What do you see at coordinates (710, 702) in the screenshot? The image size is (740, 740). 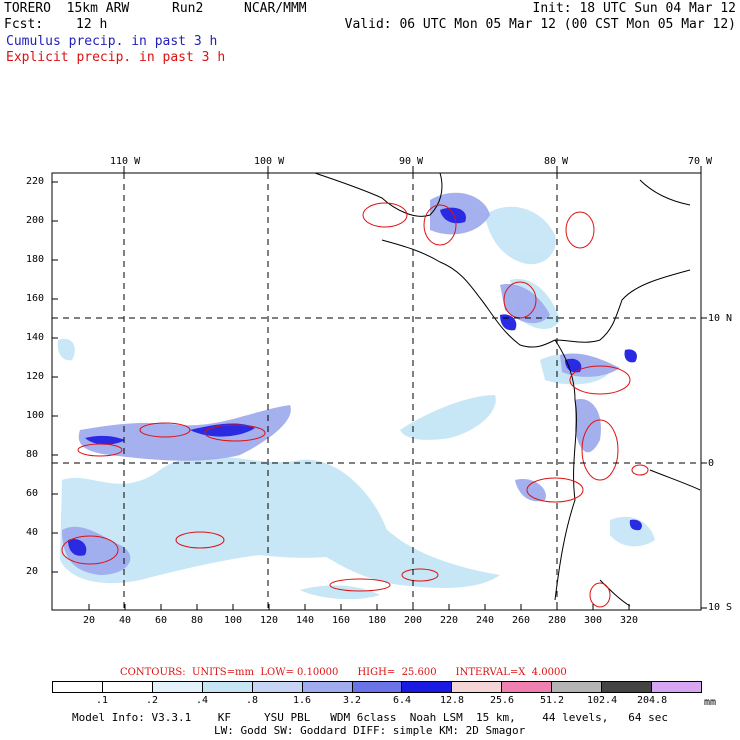 I see `colorbar-unit: mm` at bounding box center [710, 702].